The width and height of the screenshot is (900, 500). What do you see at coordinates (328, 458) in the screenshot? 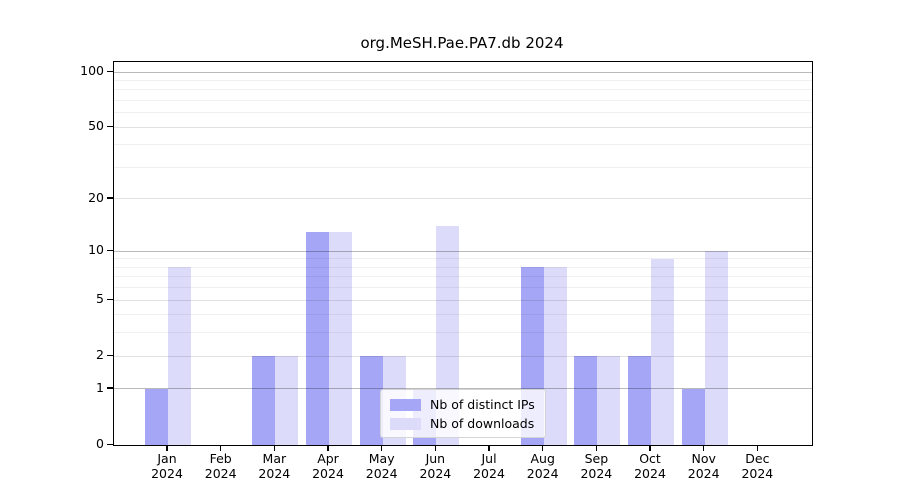
I see `month-label: Apr` at bounding box center [328, 458].